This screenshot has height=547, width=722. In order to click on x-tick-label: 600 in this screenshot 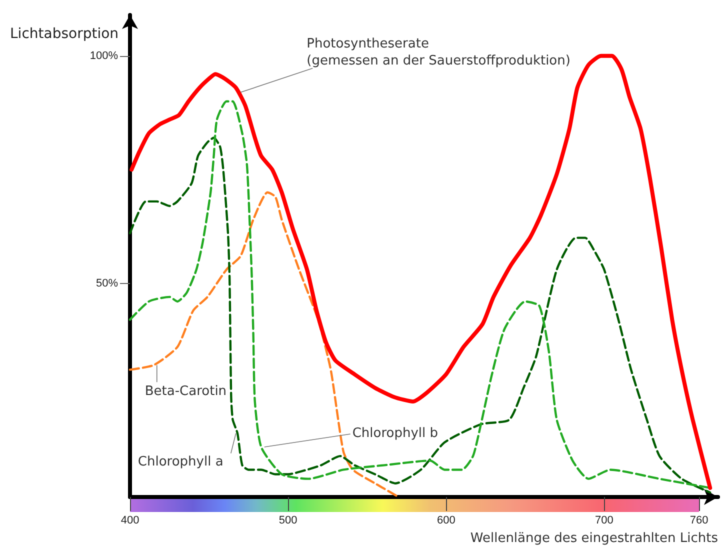, I will do `click(446, 520)`.